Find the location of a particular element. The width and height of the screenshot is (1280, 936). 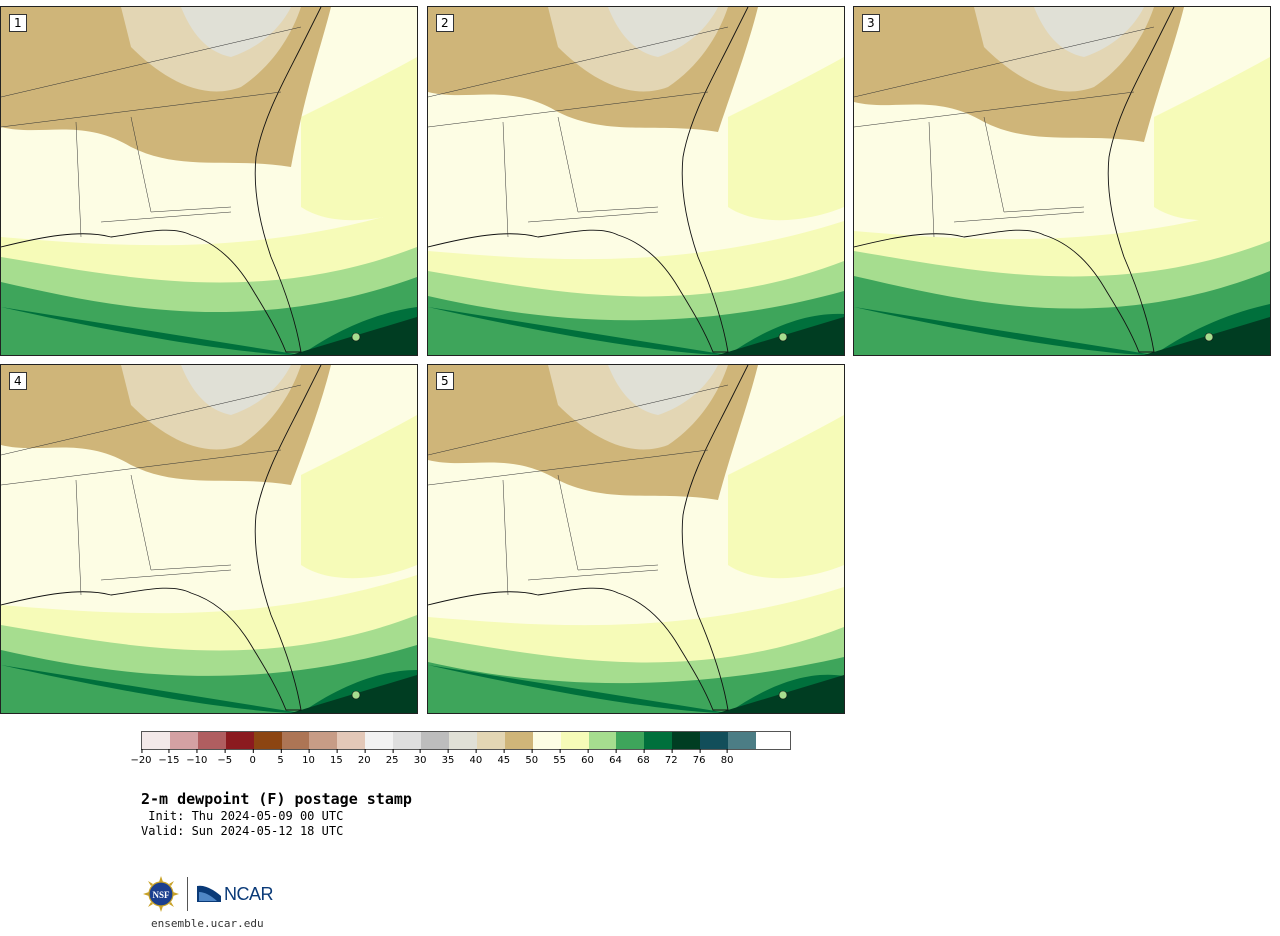

colorbar-tick-label: 25 is located at coordinates (392, 757).